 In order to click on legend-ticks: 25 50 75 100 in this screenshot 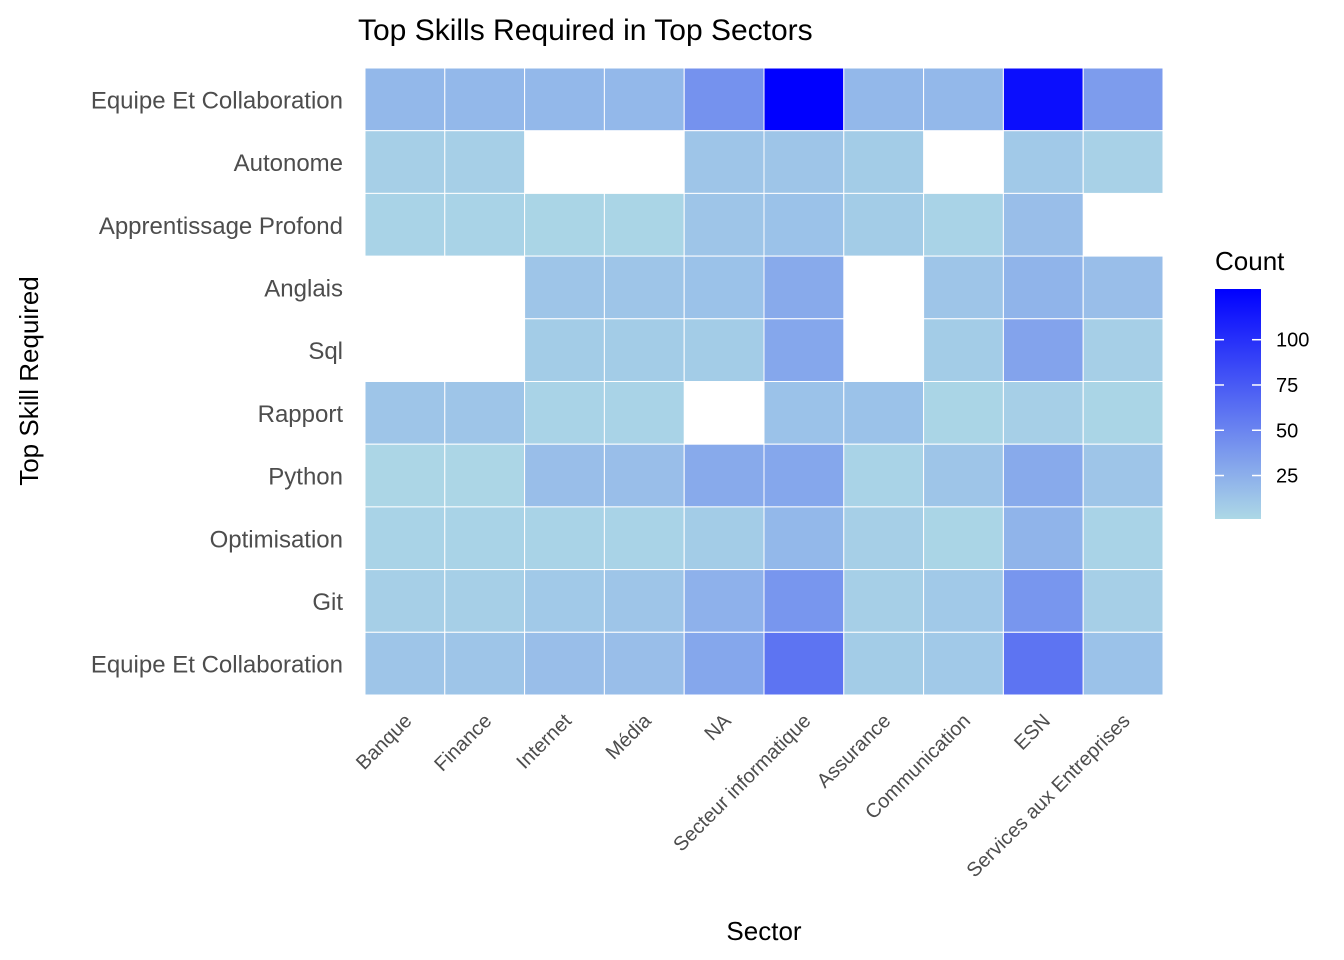, I will do `click(1262, 409)`.